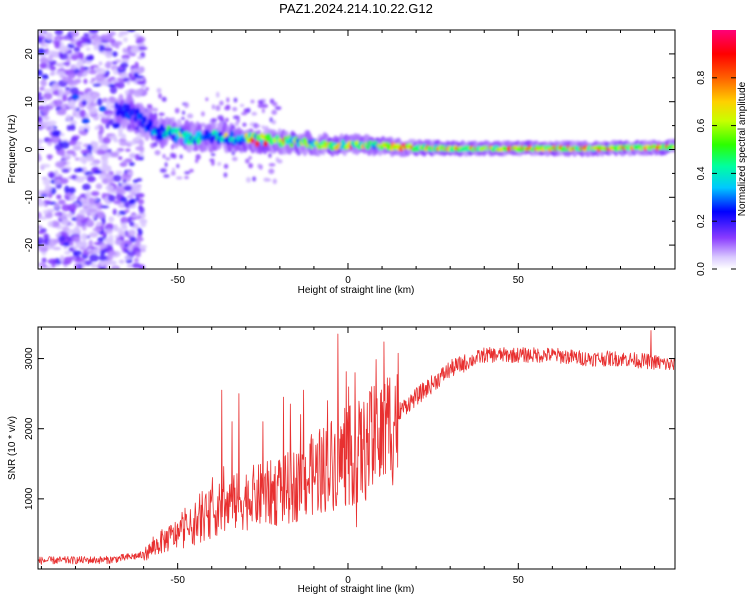  What do you see at coordinates (29, 244) in the screenshot?
I see `spectrogram-y-tick-label: -20` at bounding box center [29, 244].